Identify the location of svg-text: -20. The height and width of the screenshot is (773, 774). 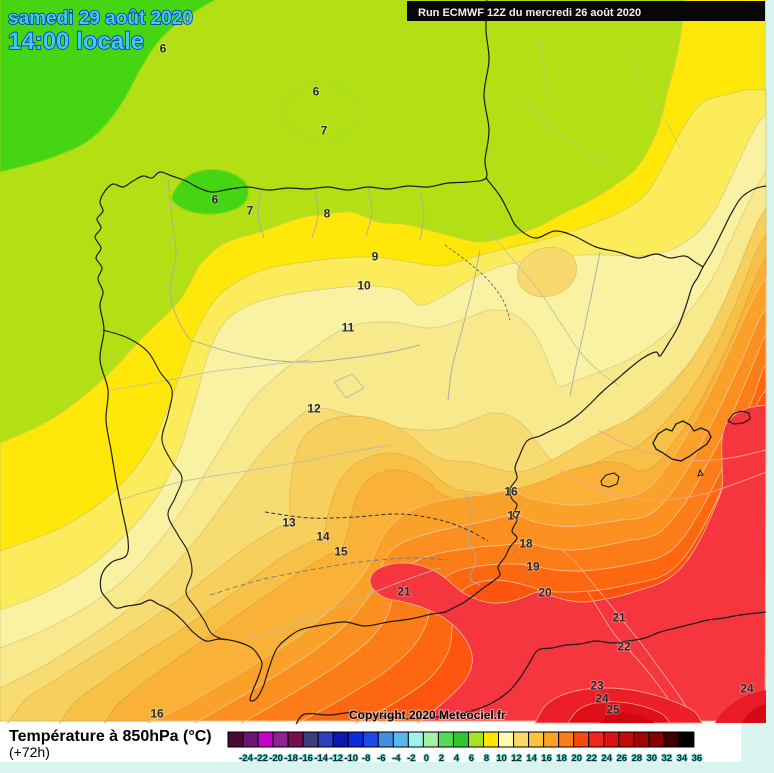
(276, 758).